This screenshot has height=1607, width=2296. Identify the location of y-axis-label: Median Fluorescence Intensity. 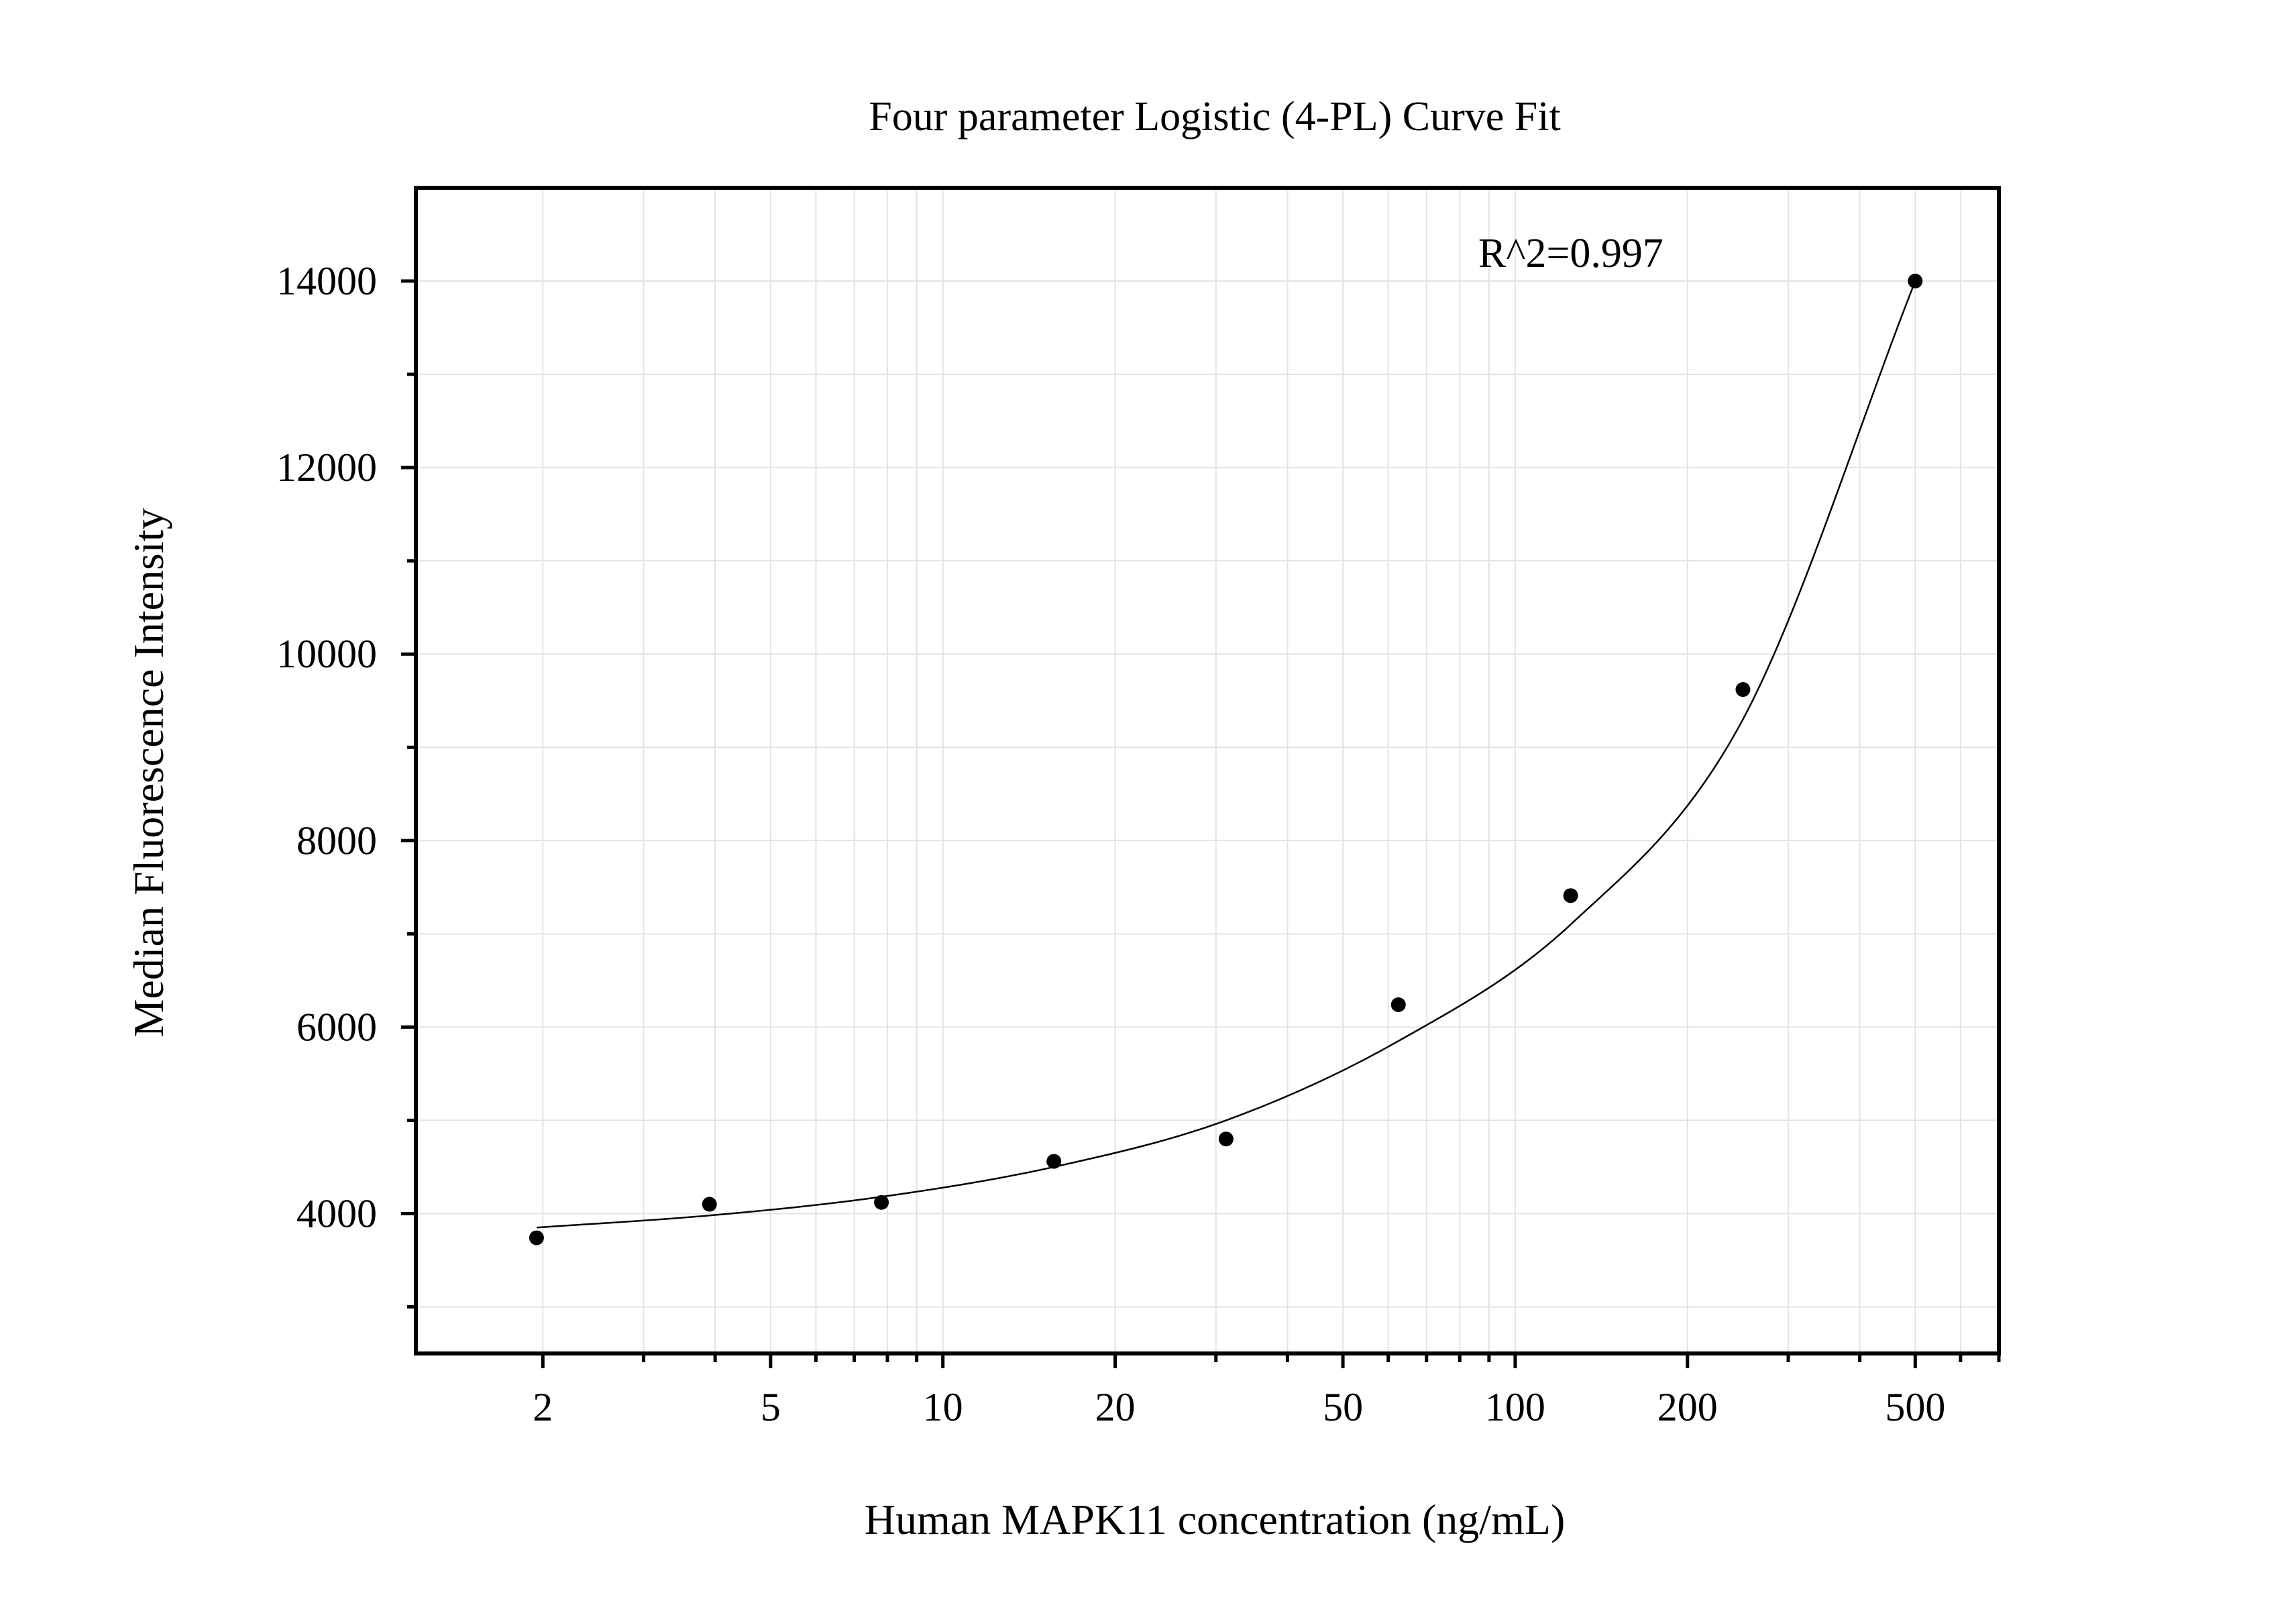
(148, 773).